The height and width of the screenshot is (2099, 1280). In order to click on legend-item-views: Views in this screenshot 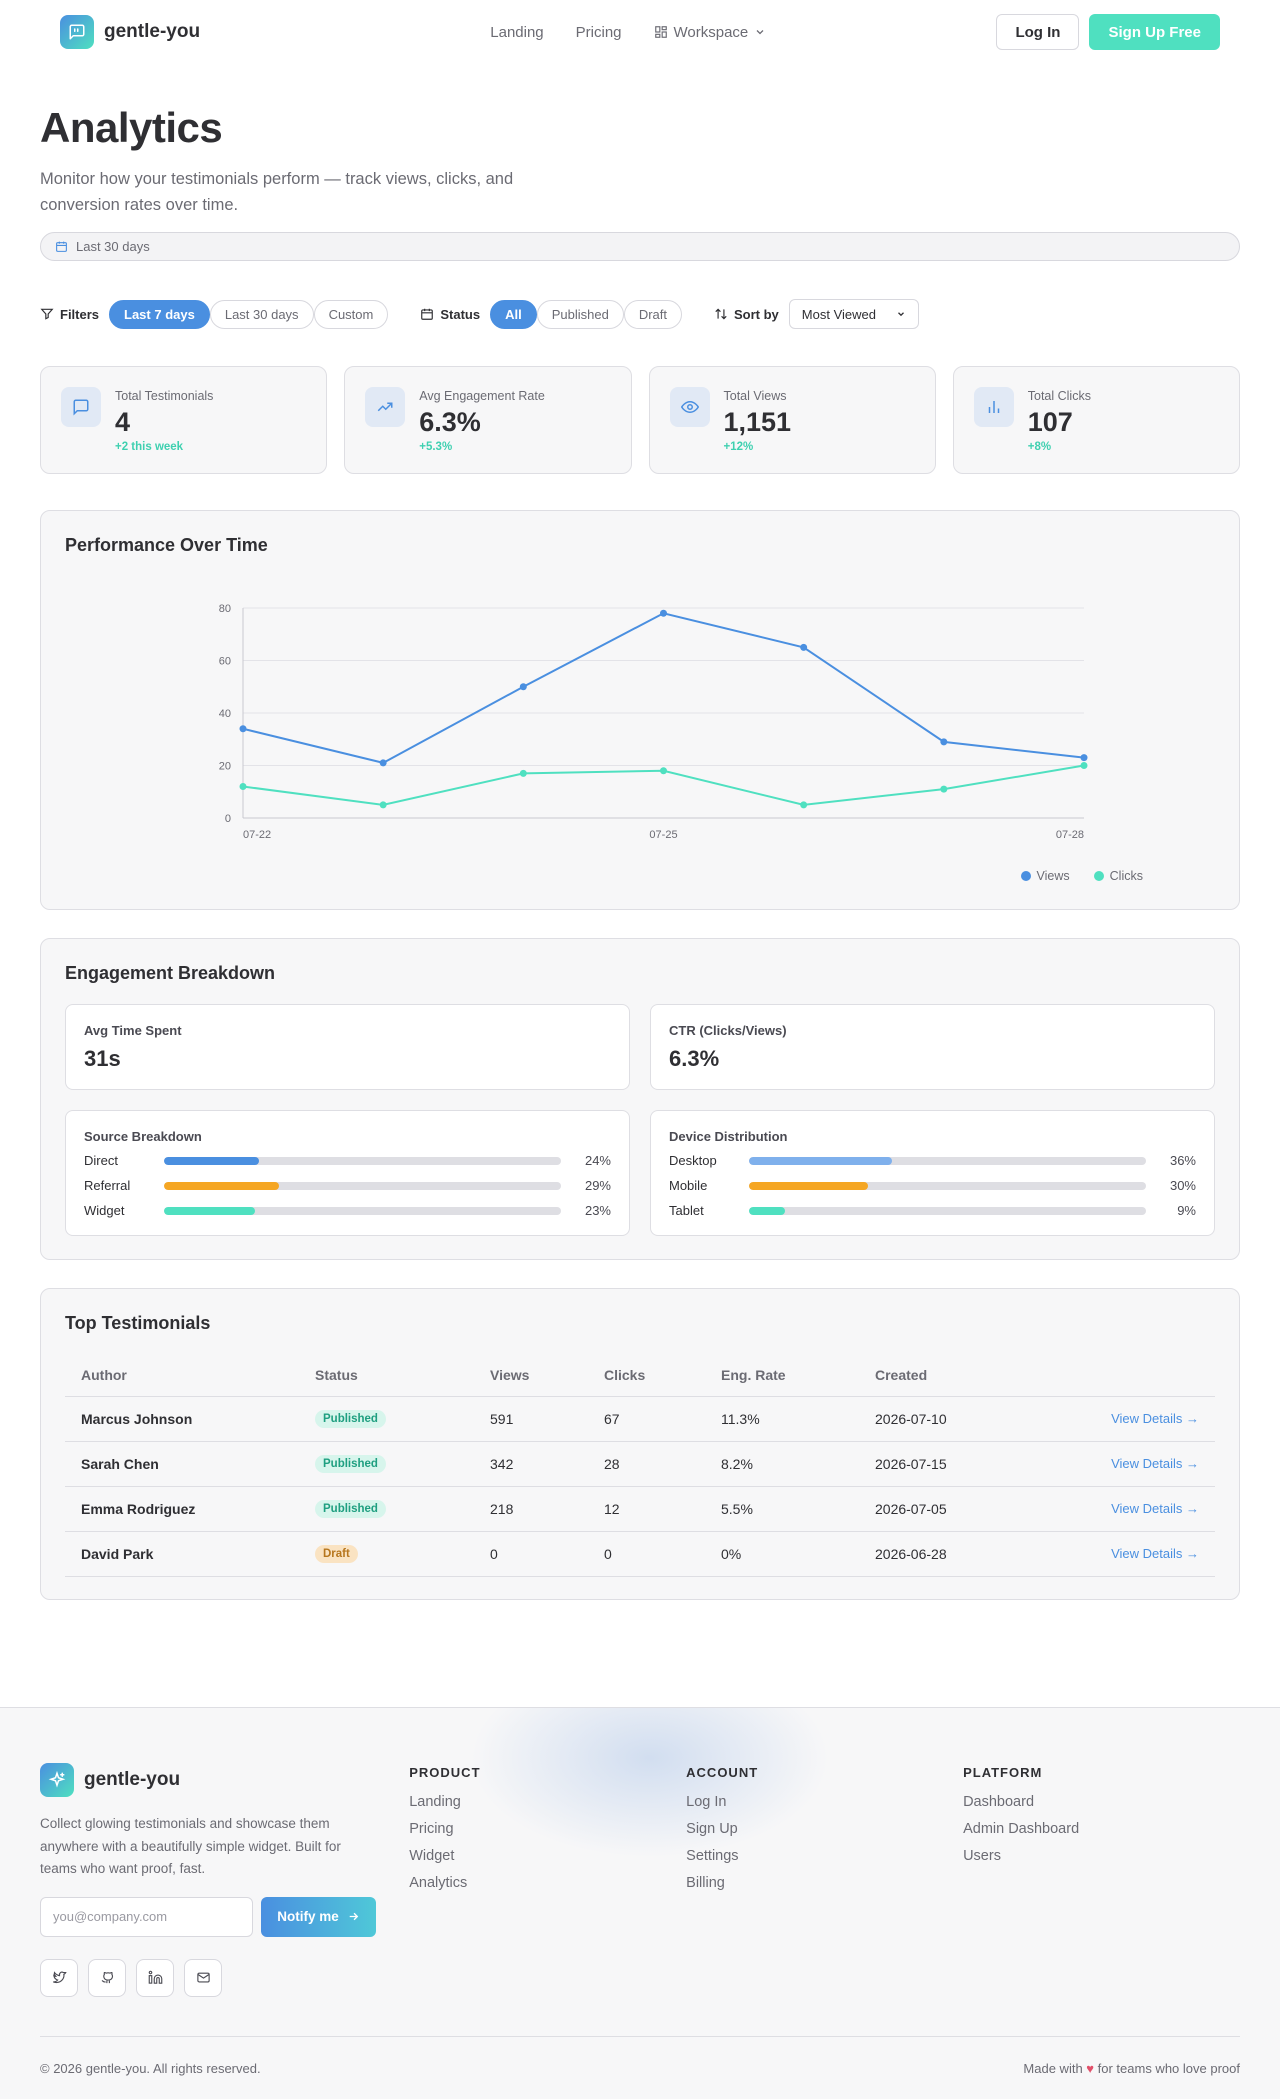, I will do `click(1045, 876)`.